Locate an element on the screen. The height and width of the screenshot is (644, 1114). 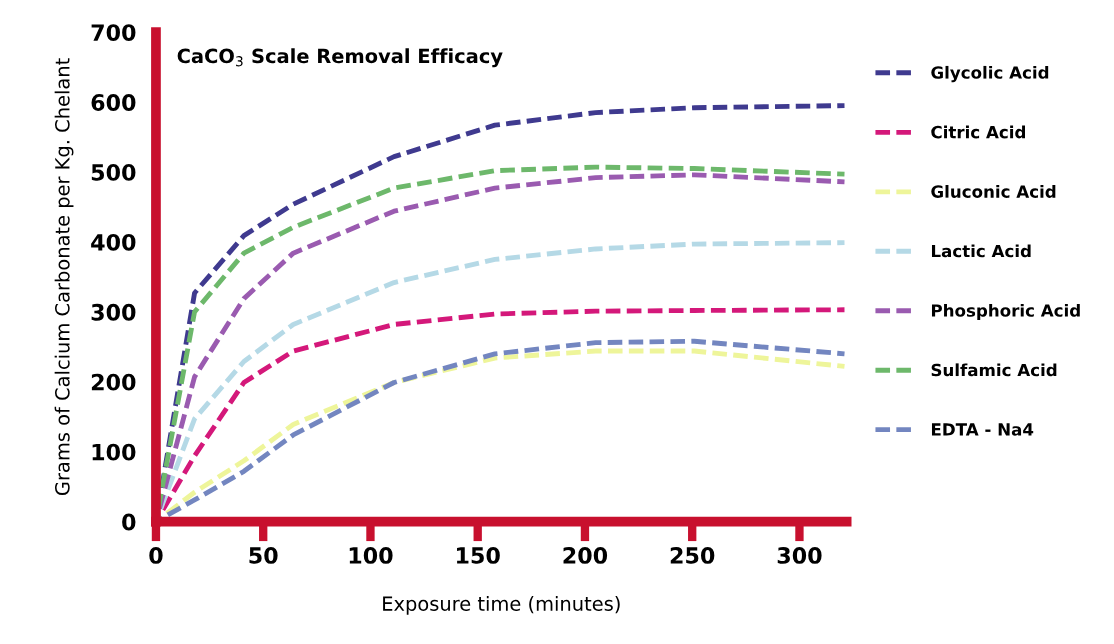
legend-label: Gluconic Acid is located at coordinates (993, 191).